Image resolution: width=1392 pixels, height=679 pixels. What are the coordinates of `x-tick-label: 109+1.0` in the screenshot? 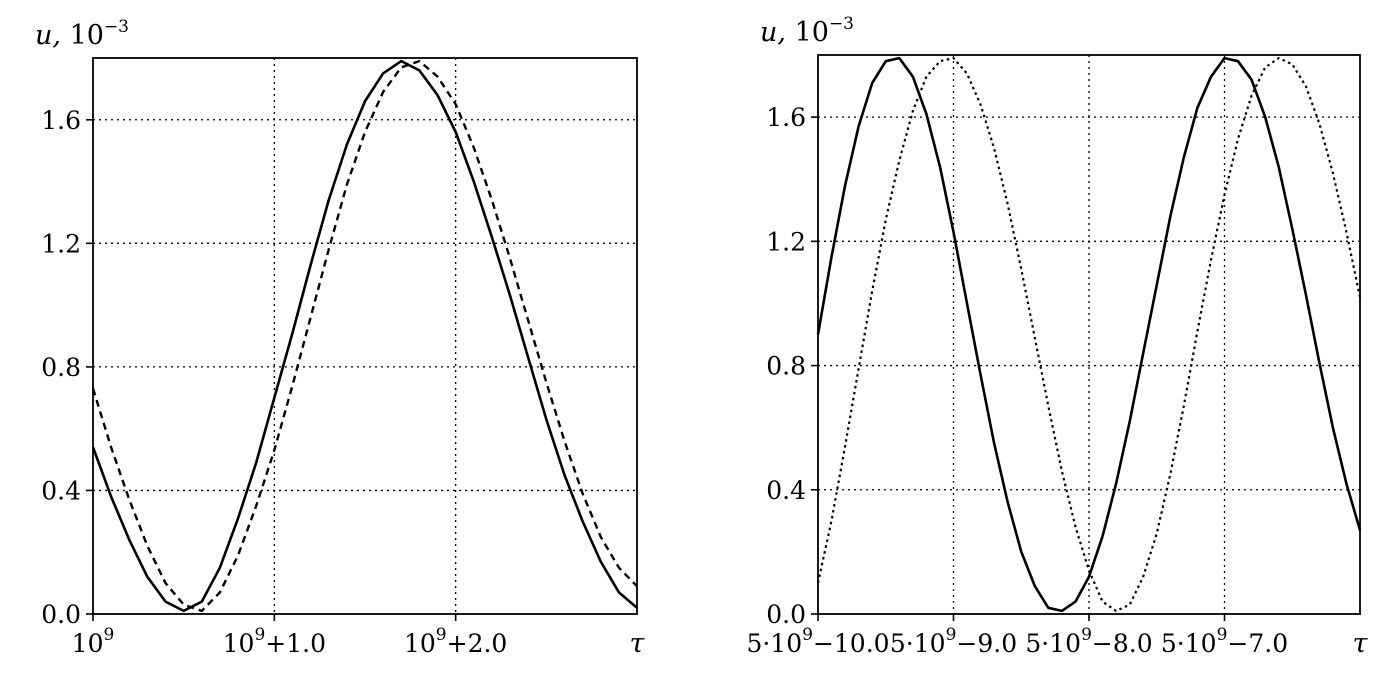 It's located at (274, 641).